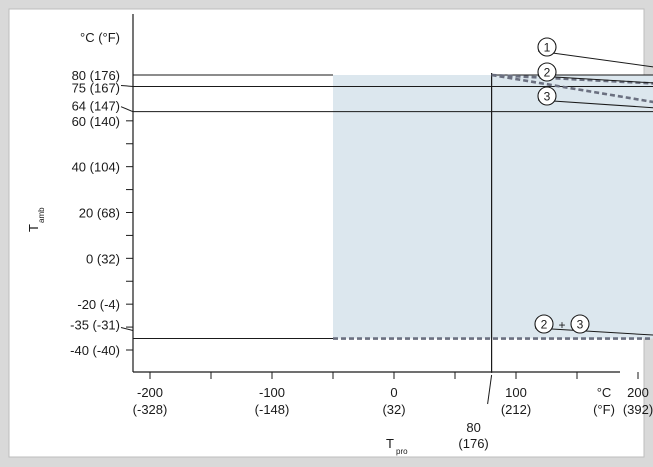 Image resolution: width=653 pixels, height=467 pixels. Describe the element at coordinates (638, 392) in the screenshot. I see `x-tick-label: 200` at that location.